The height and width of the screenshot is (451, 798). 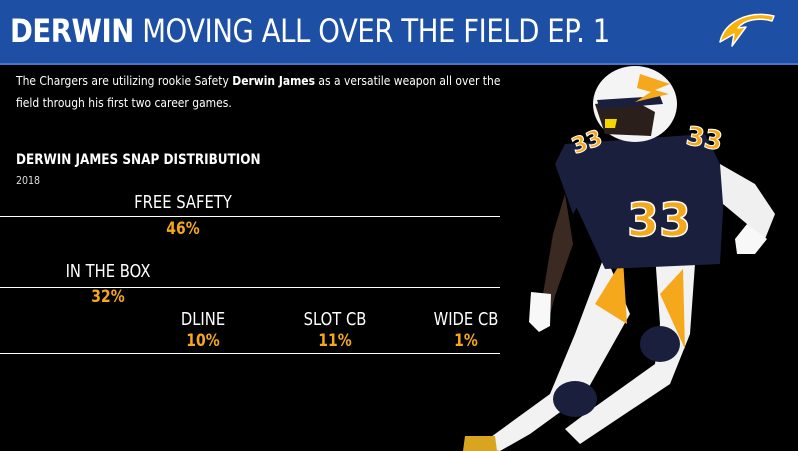 What do you see at coordinates (124, 80) in the screenshot?
I see `intro-text-before: The Chargers are utilizing rookie Safety` at bounding box center [124, 80].